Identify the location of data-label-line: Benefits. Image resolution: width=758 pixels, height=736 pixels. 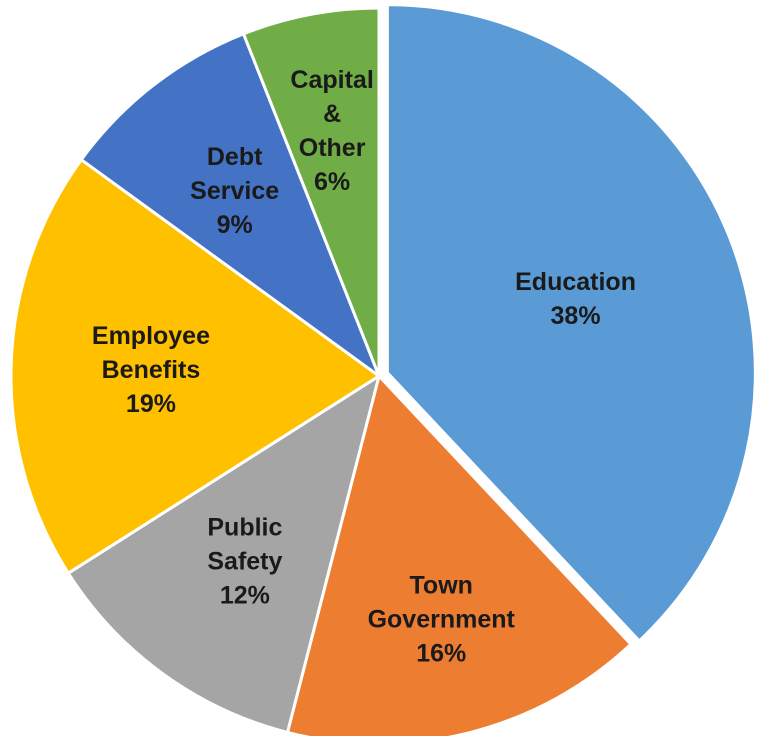
(151, 370).